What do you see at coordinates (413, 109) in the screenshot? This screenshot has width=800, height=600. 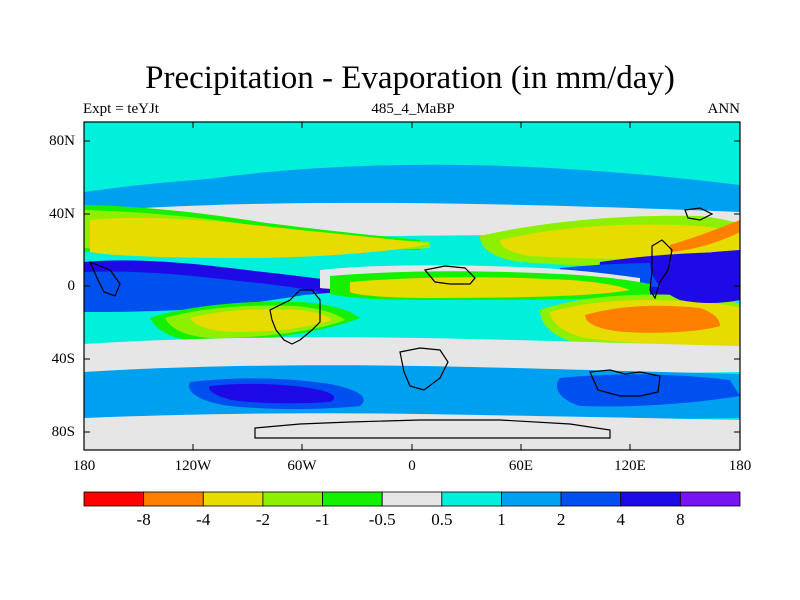 I see `period-label: 485_4_MaBP` at bounding box center [413, 109].